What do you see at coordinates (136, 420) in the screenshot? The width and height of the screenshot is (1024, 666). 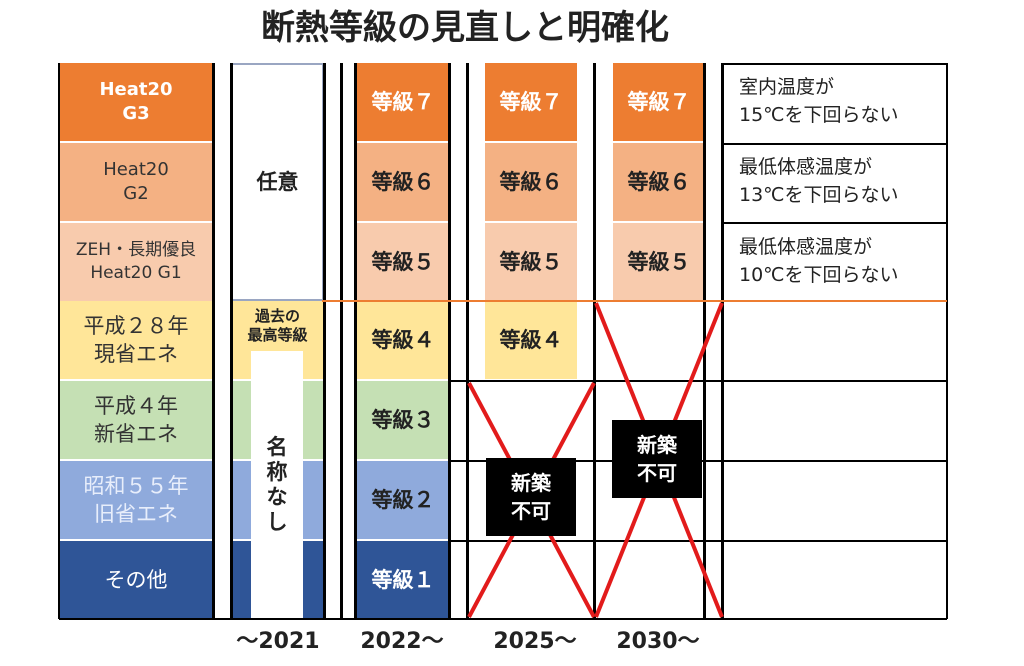 I see `standard-cell: 平成４年 新省エネ` at bounding box center [136, 420].